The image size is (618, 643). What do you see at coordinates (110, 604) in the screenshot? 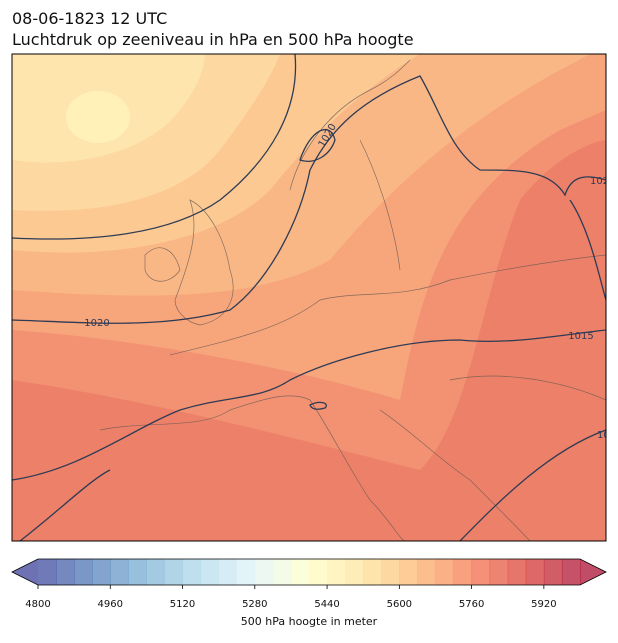
I see `colorbar-tick-label: 4960` at bounding box center [110, 604].